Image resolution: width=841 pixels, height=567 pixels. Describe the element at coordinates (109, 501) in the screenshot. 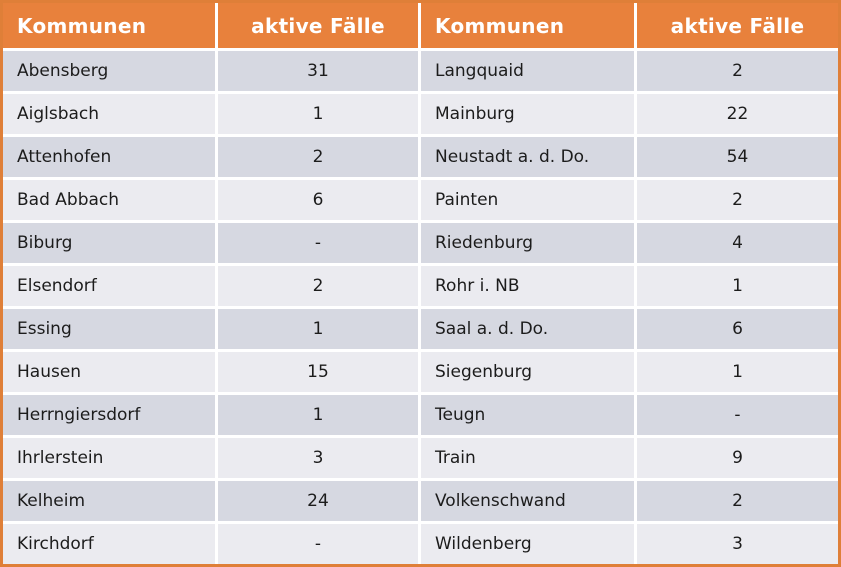

I see `kommune-name-cell: Kelheim` at that location.